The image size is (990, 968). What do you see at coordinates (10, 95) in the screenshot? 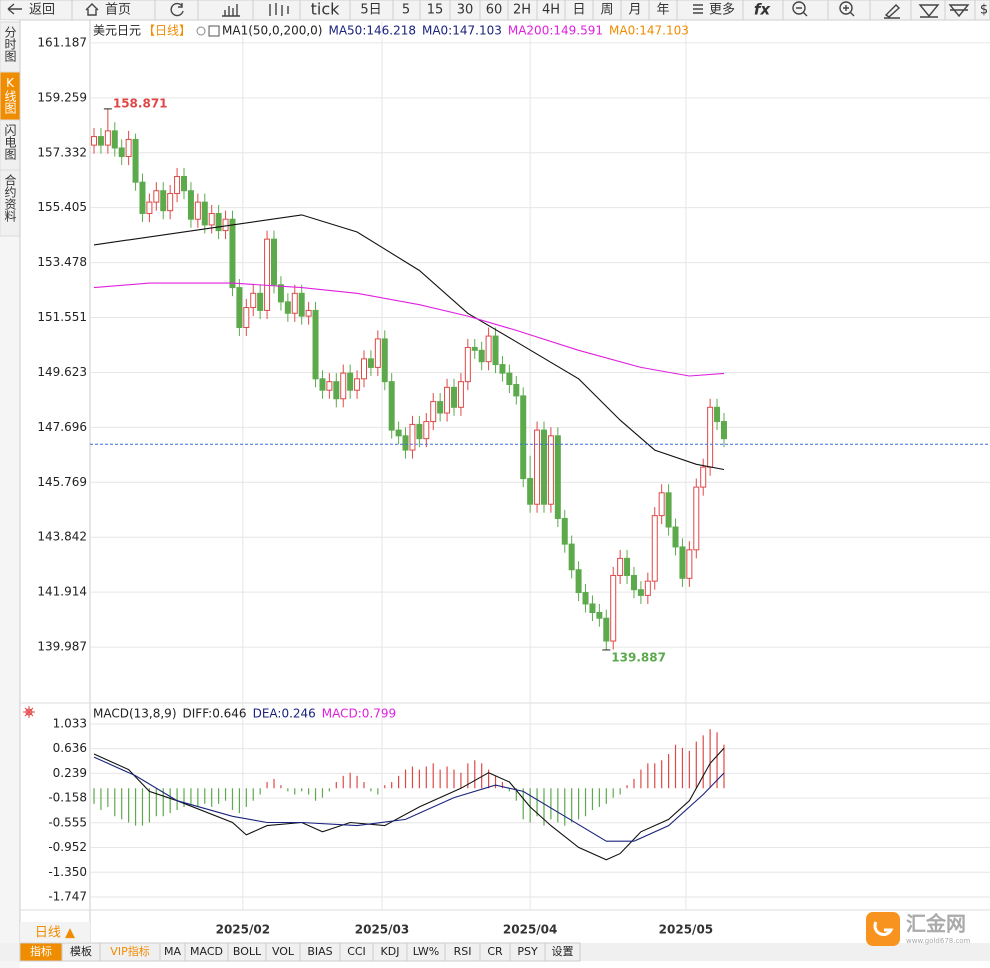
I see `side-tab-label: K线图` at bounding box center [10, 95].